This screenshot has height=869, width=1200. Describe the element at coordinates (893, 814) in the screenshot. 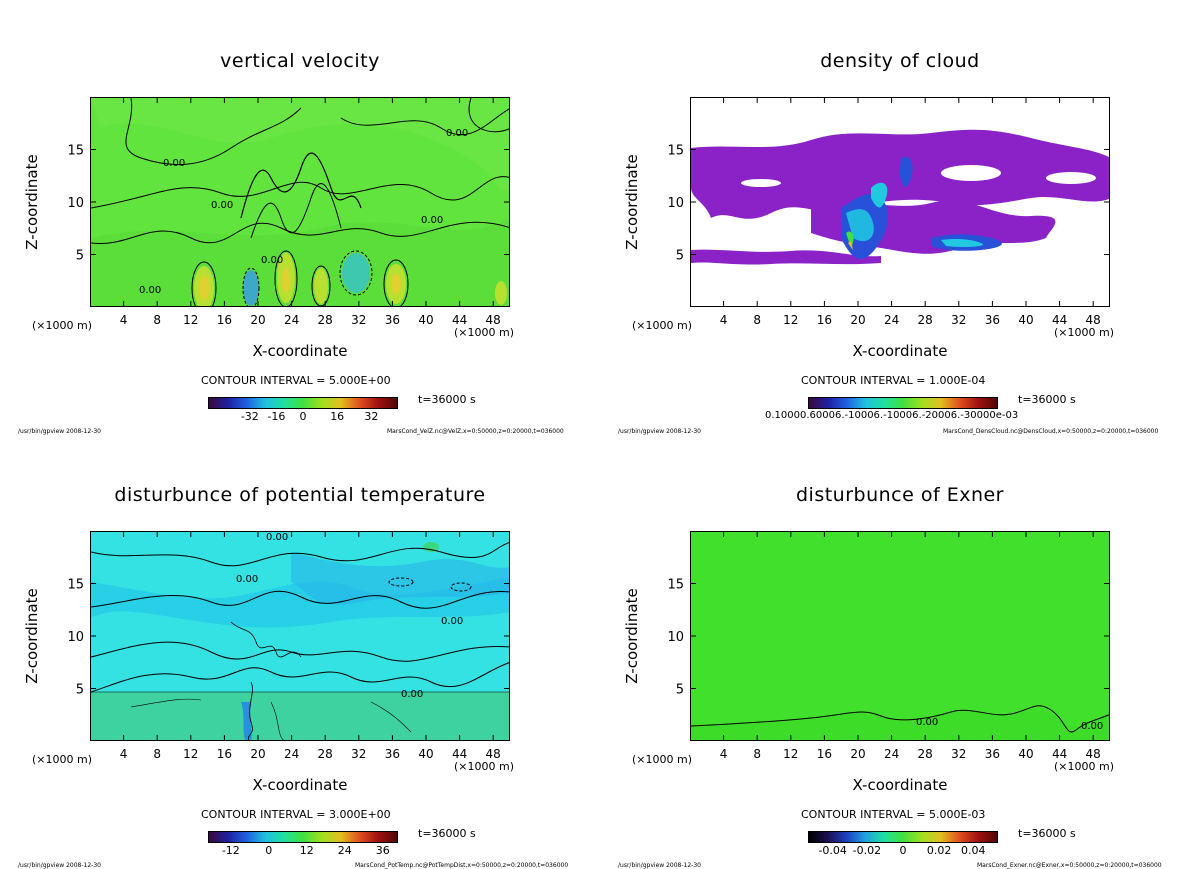

I see `contour-interval: CONTOUR INTERVAL = 5.000E-03` at that location.